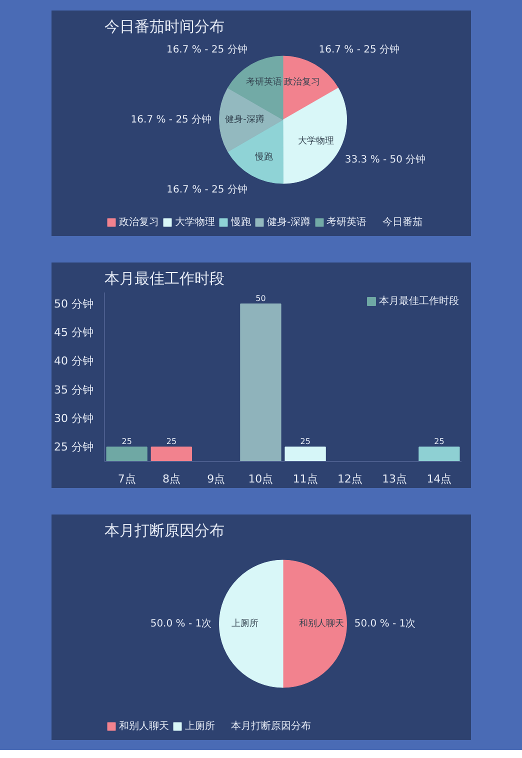  Describe the element at coordinates (74, 333) in the screenshot. I see `y-tick-label: 45 分钟` at that location.